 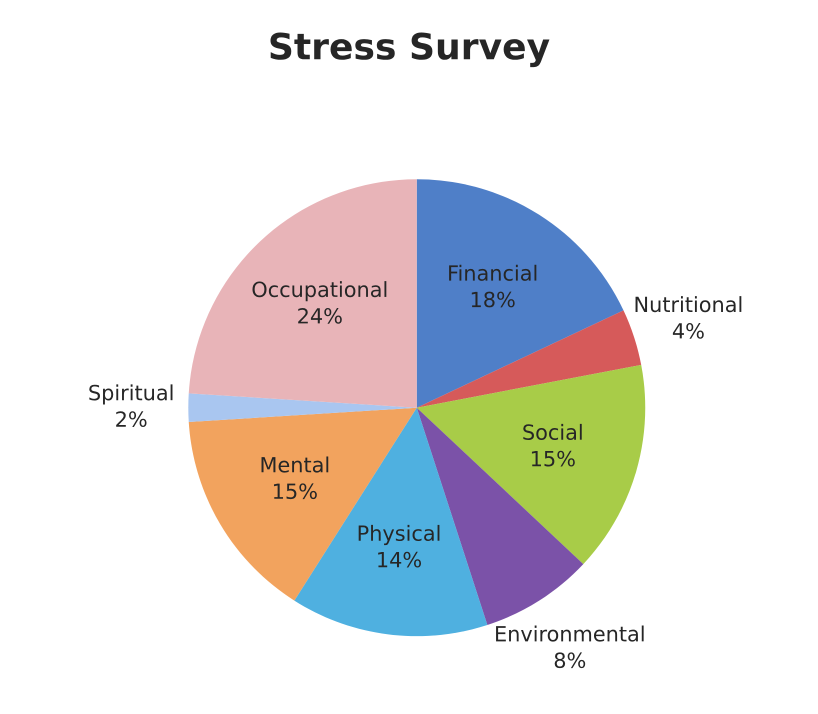 What do you see at coordinates (295, 464) in the screenshot?
I see `slice-label: Mental` at bounding box center [295, 464].